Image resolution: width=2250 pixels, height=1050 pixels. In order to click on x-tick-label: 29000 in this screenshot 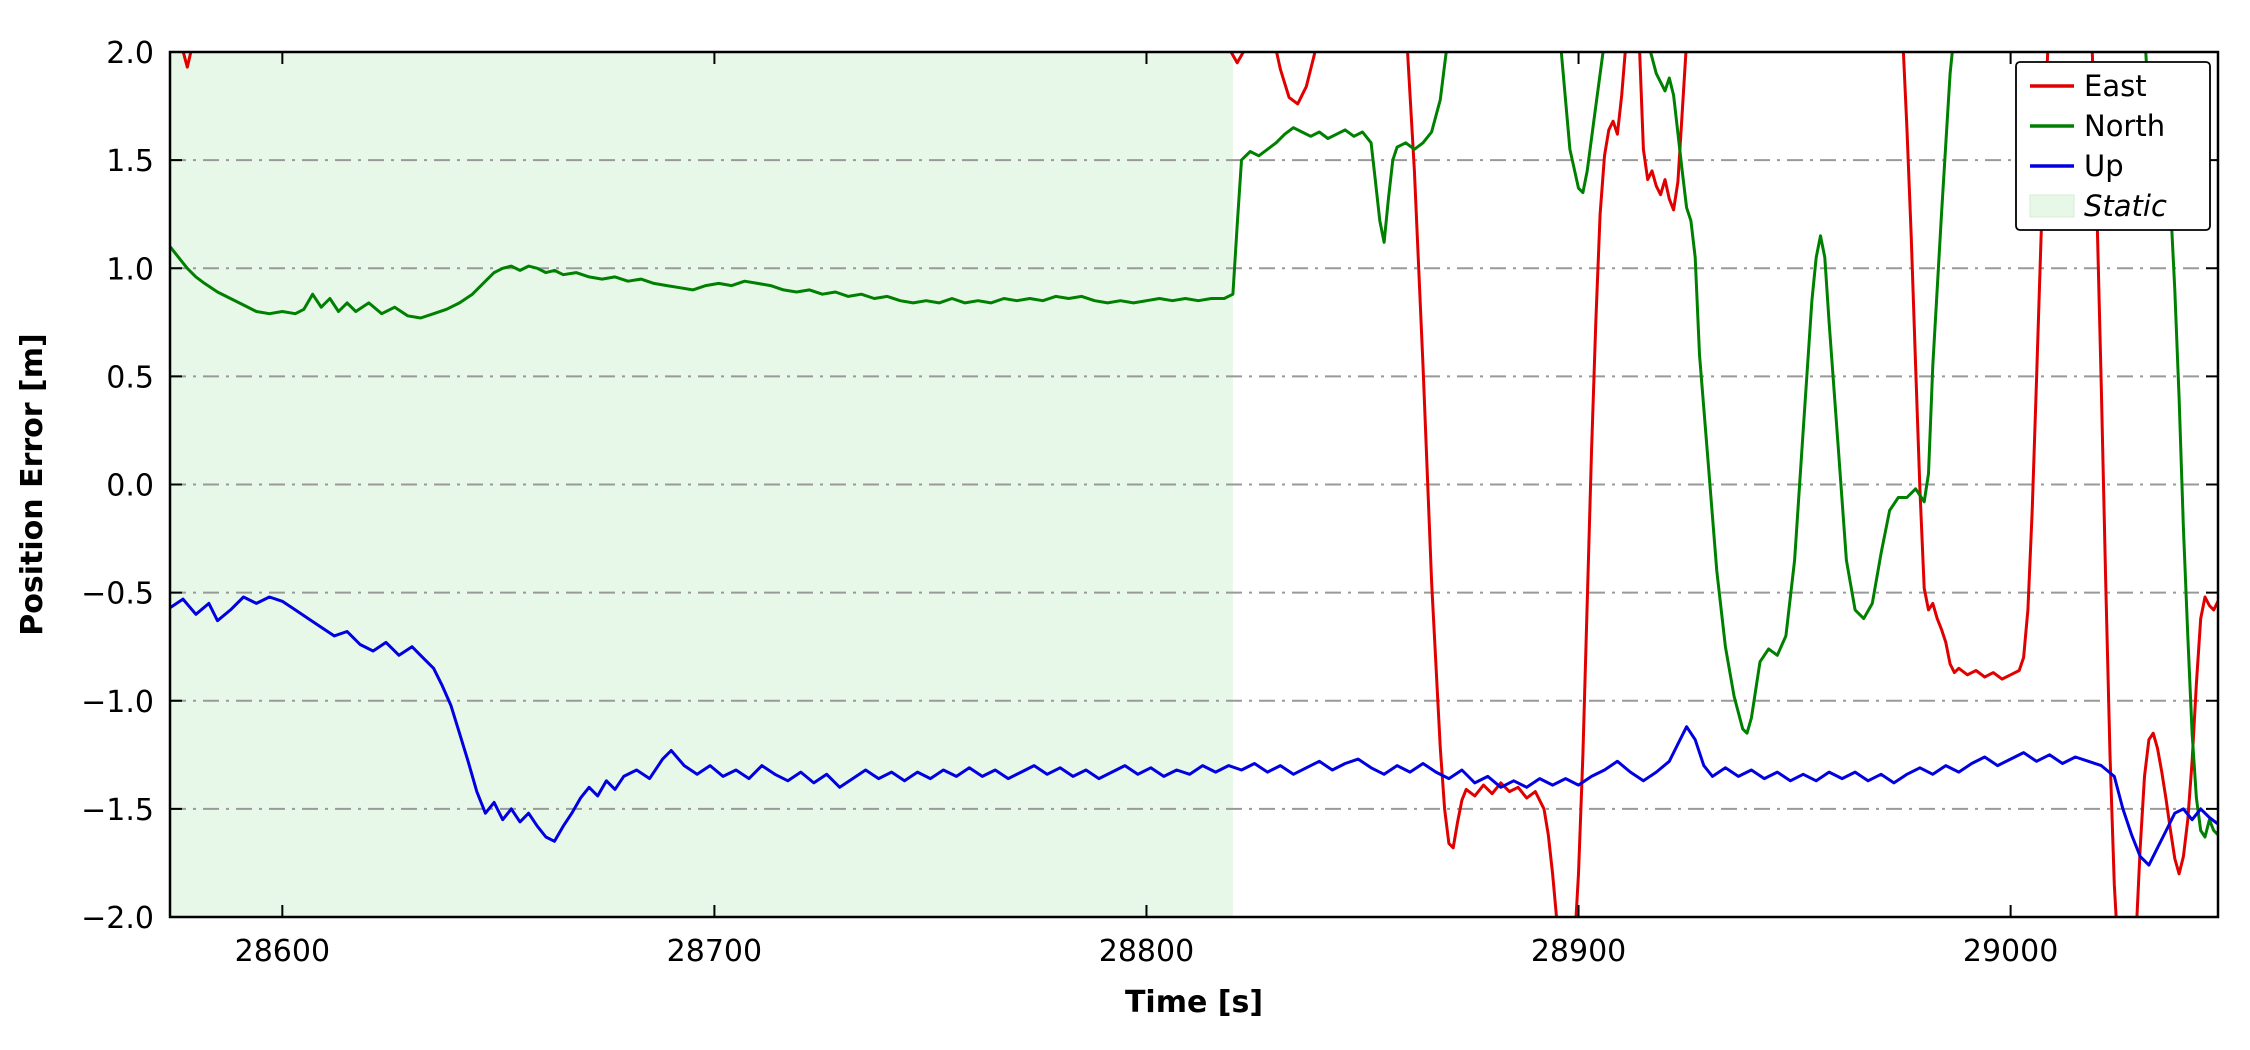, I will do `click(2010, 951)`.